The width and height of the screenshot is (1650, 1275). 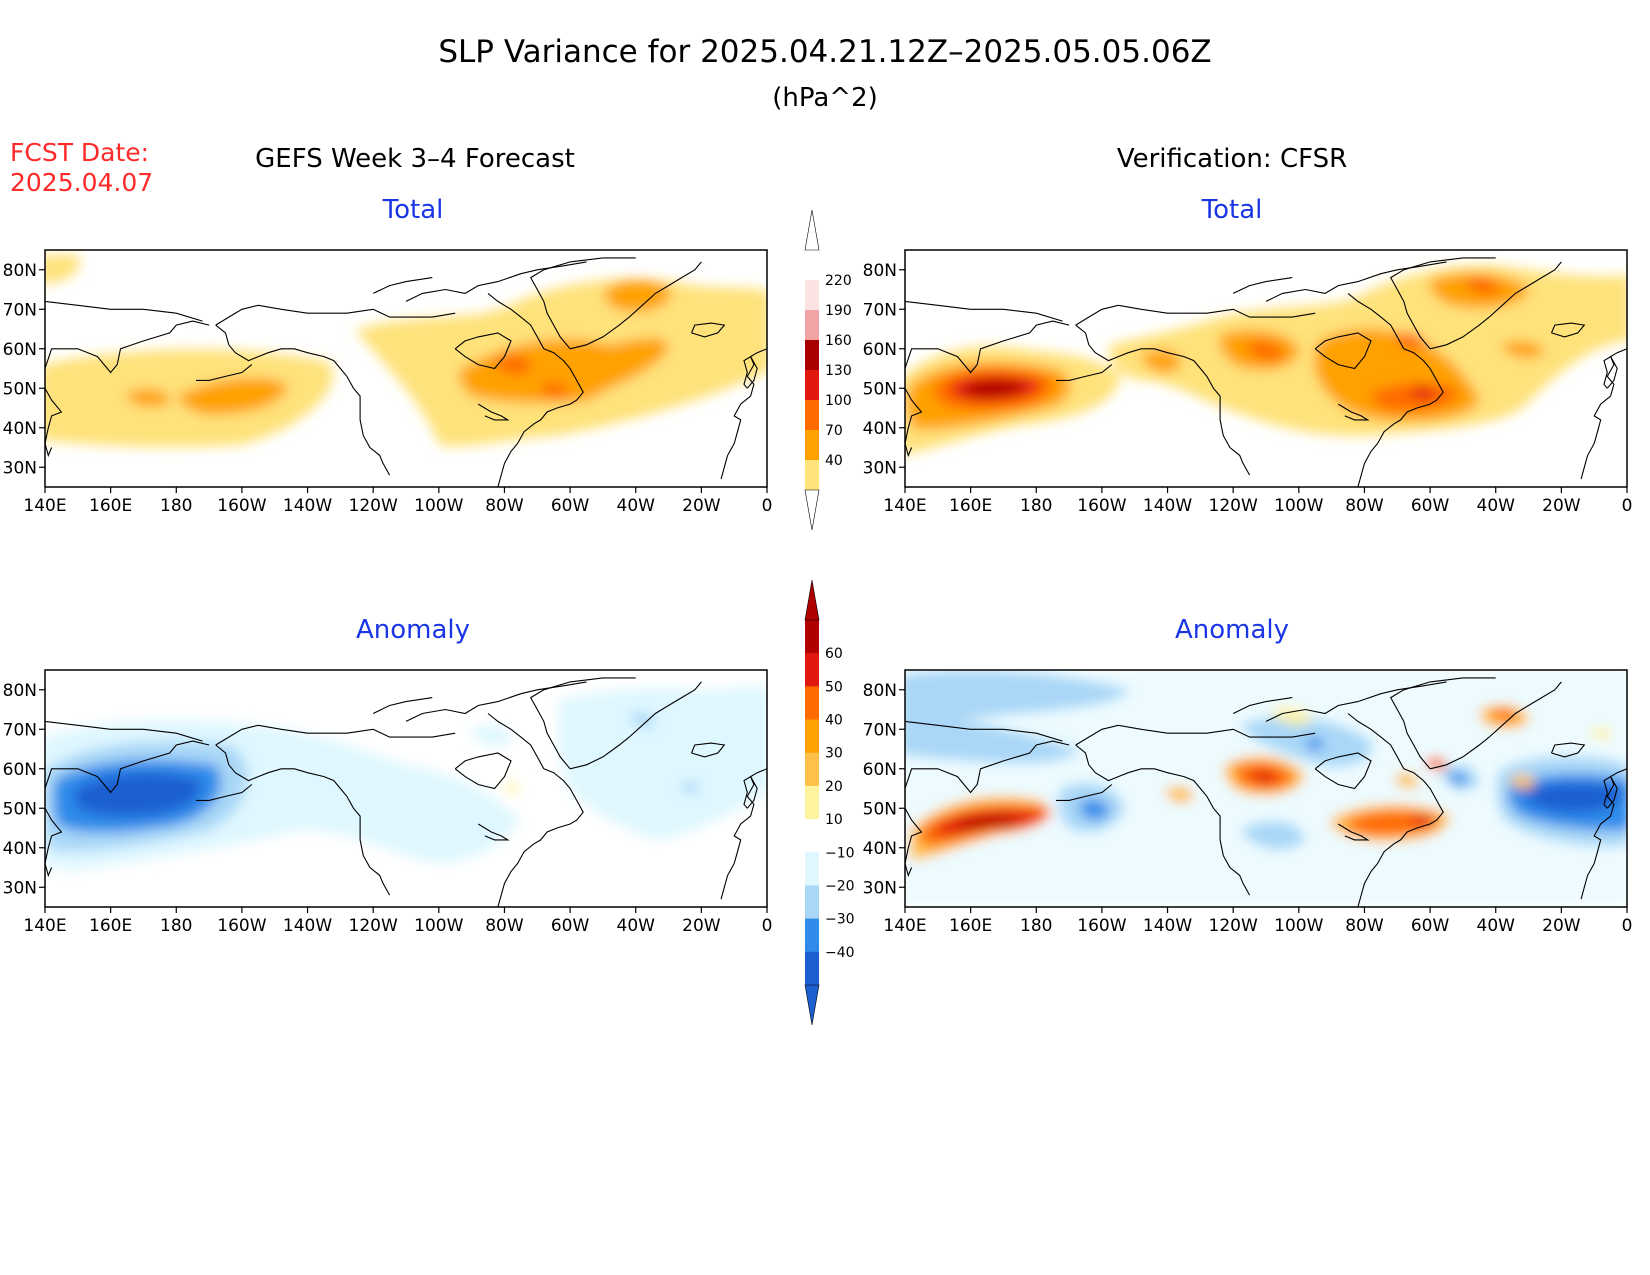 What do you see at coordinates (834, 820) in the screenshot?
I see `colorbar-label: 10` at bounding box center [834, 820].